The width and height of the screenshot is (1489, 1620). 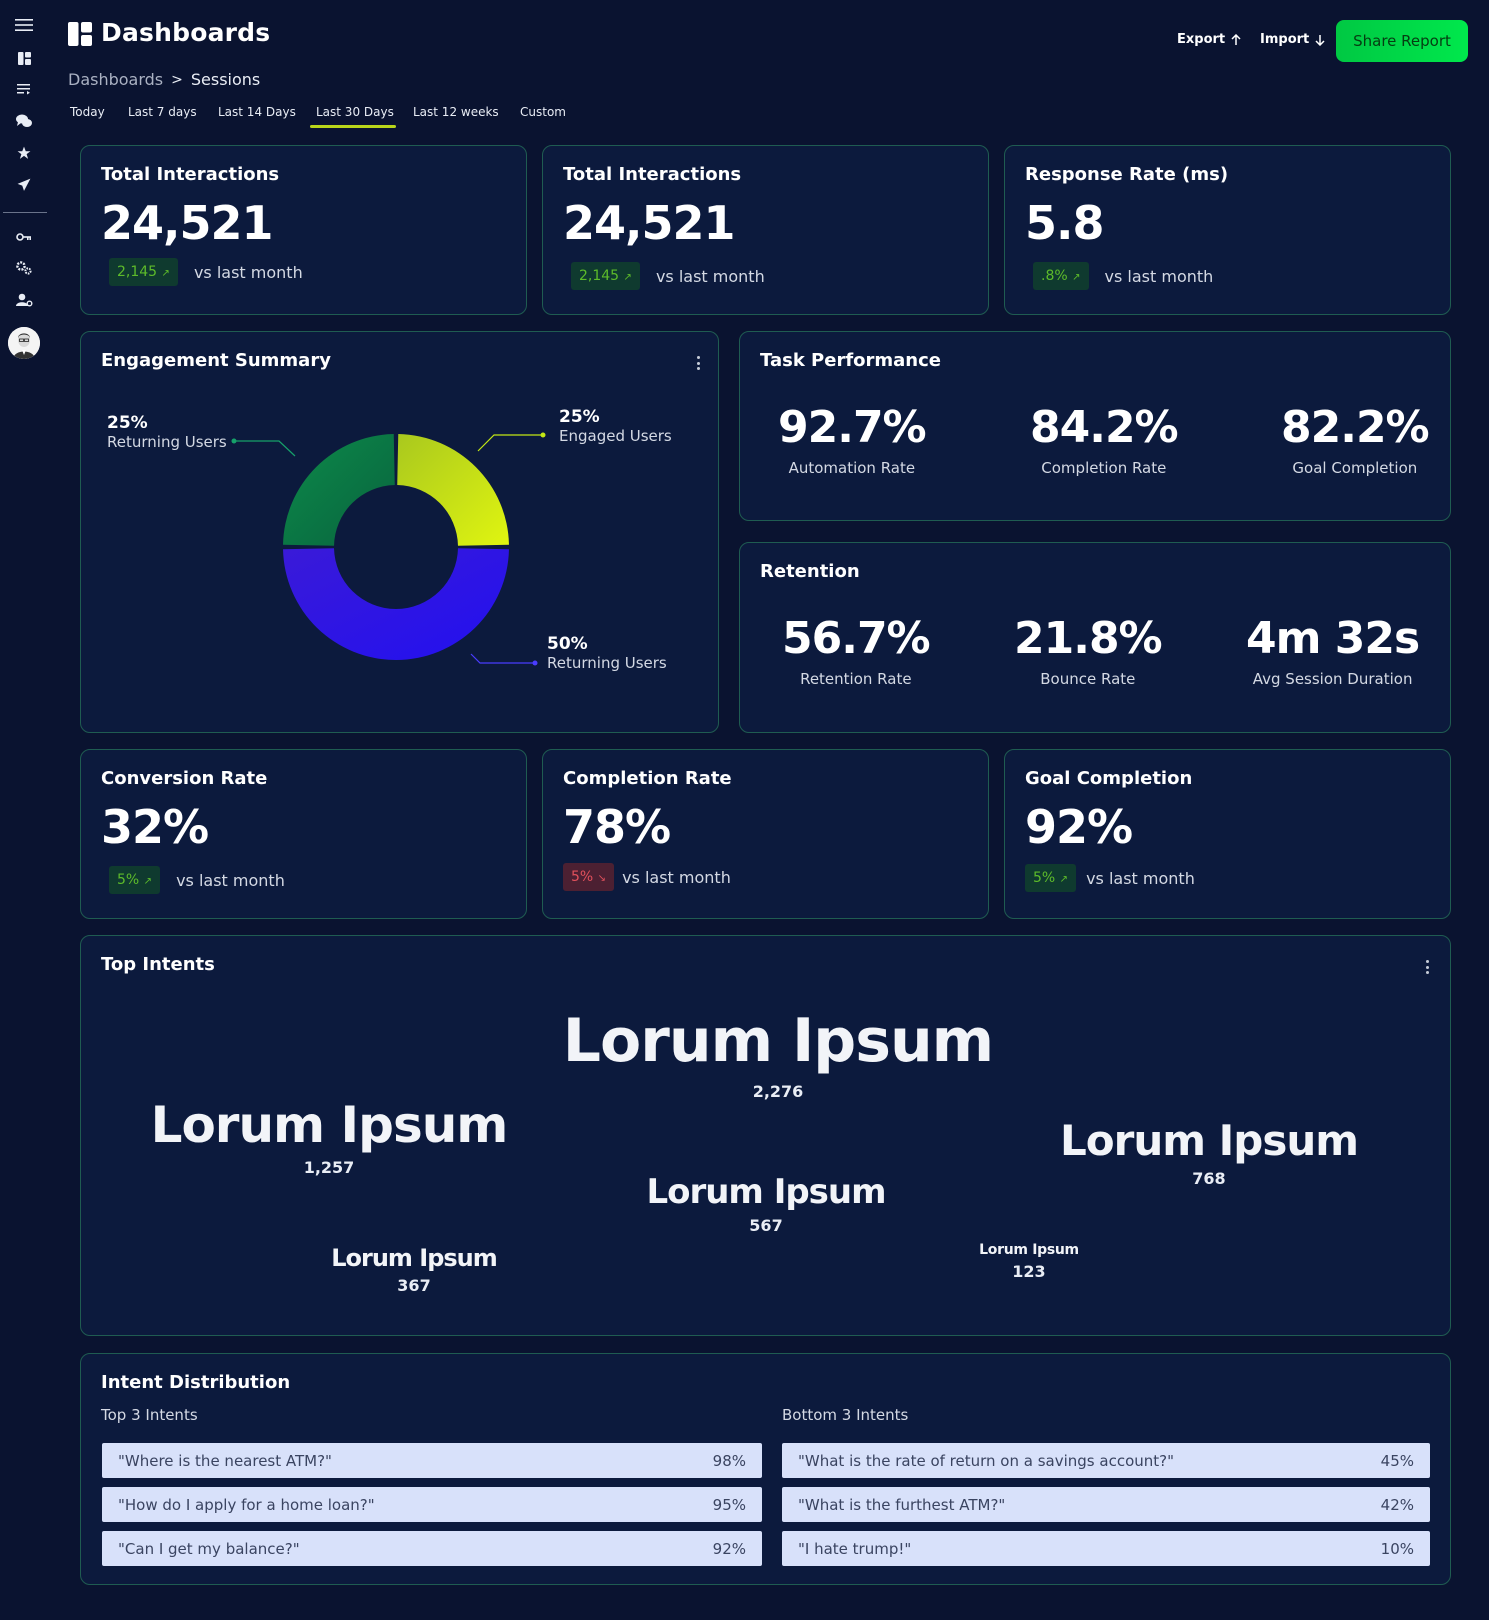 What do you see at coordinates (143, 272) in the screenshot?
I see `delta-badge: 2,145 ↗` at bounding box center [143, 272].